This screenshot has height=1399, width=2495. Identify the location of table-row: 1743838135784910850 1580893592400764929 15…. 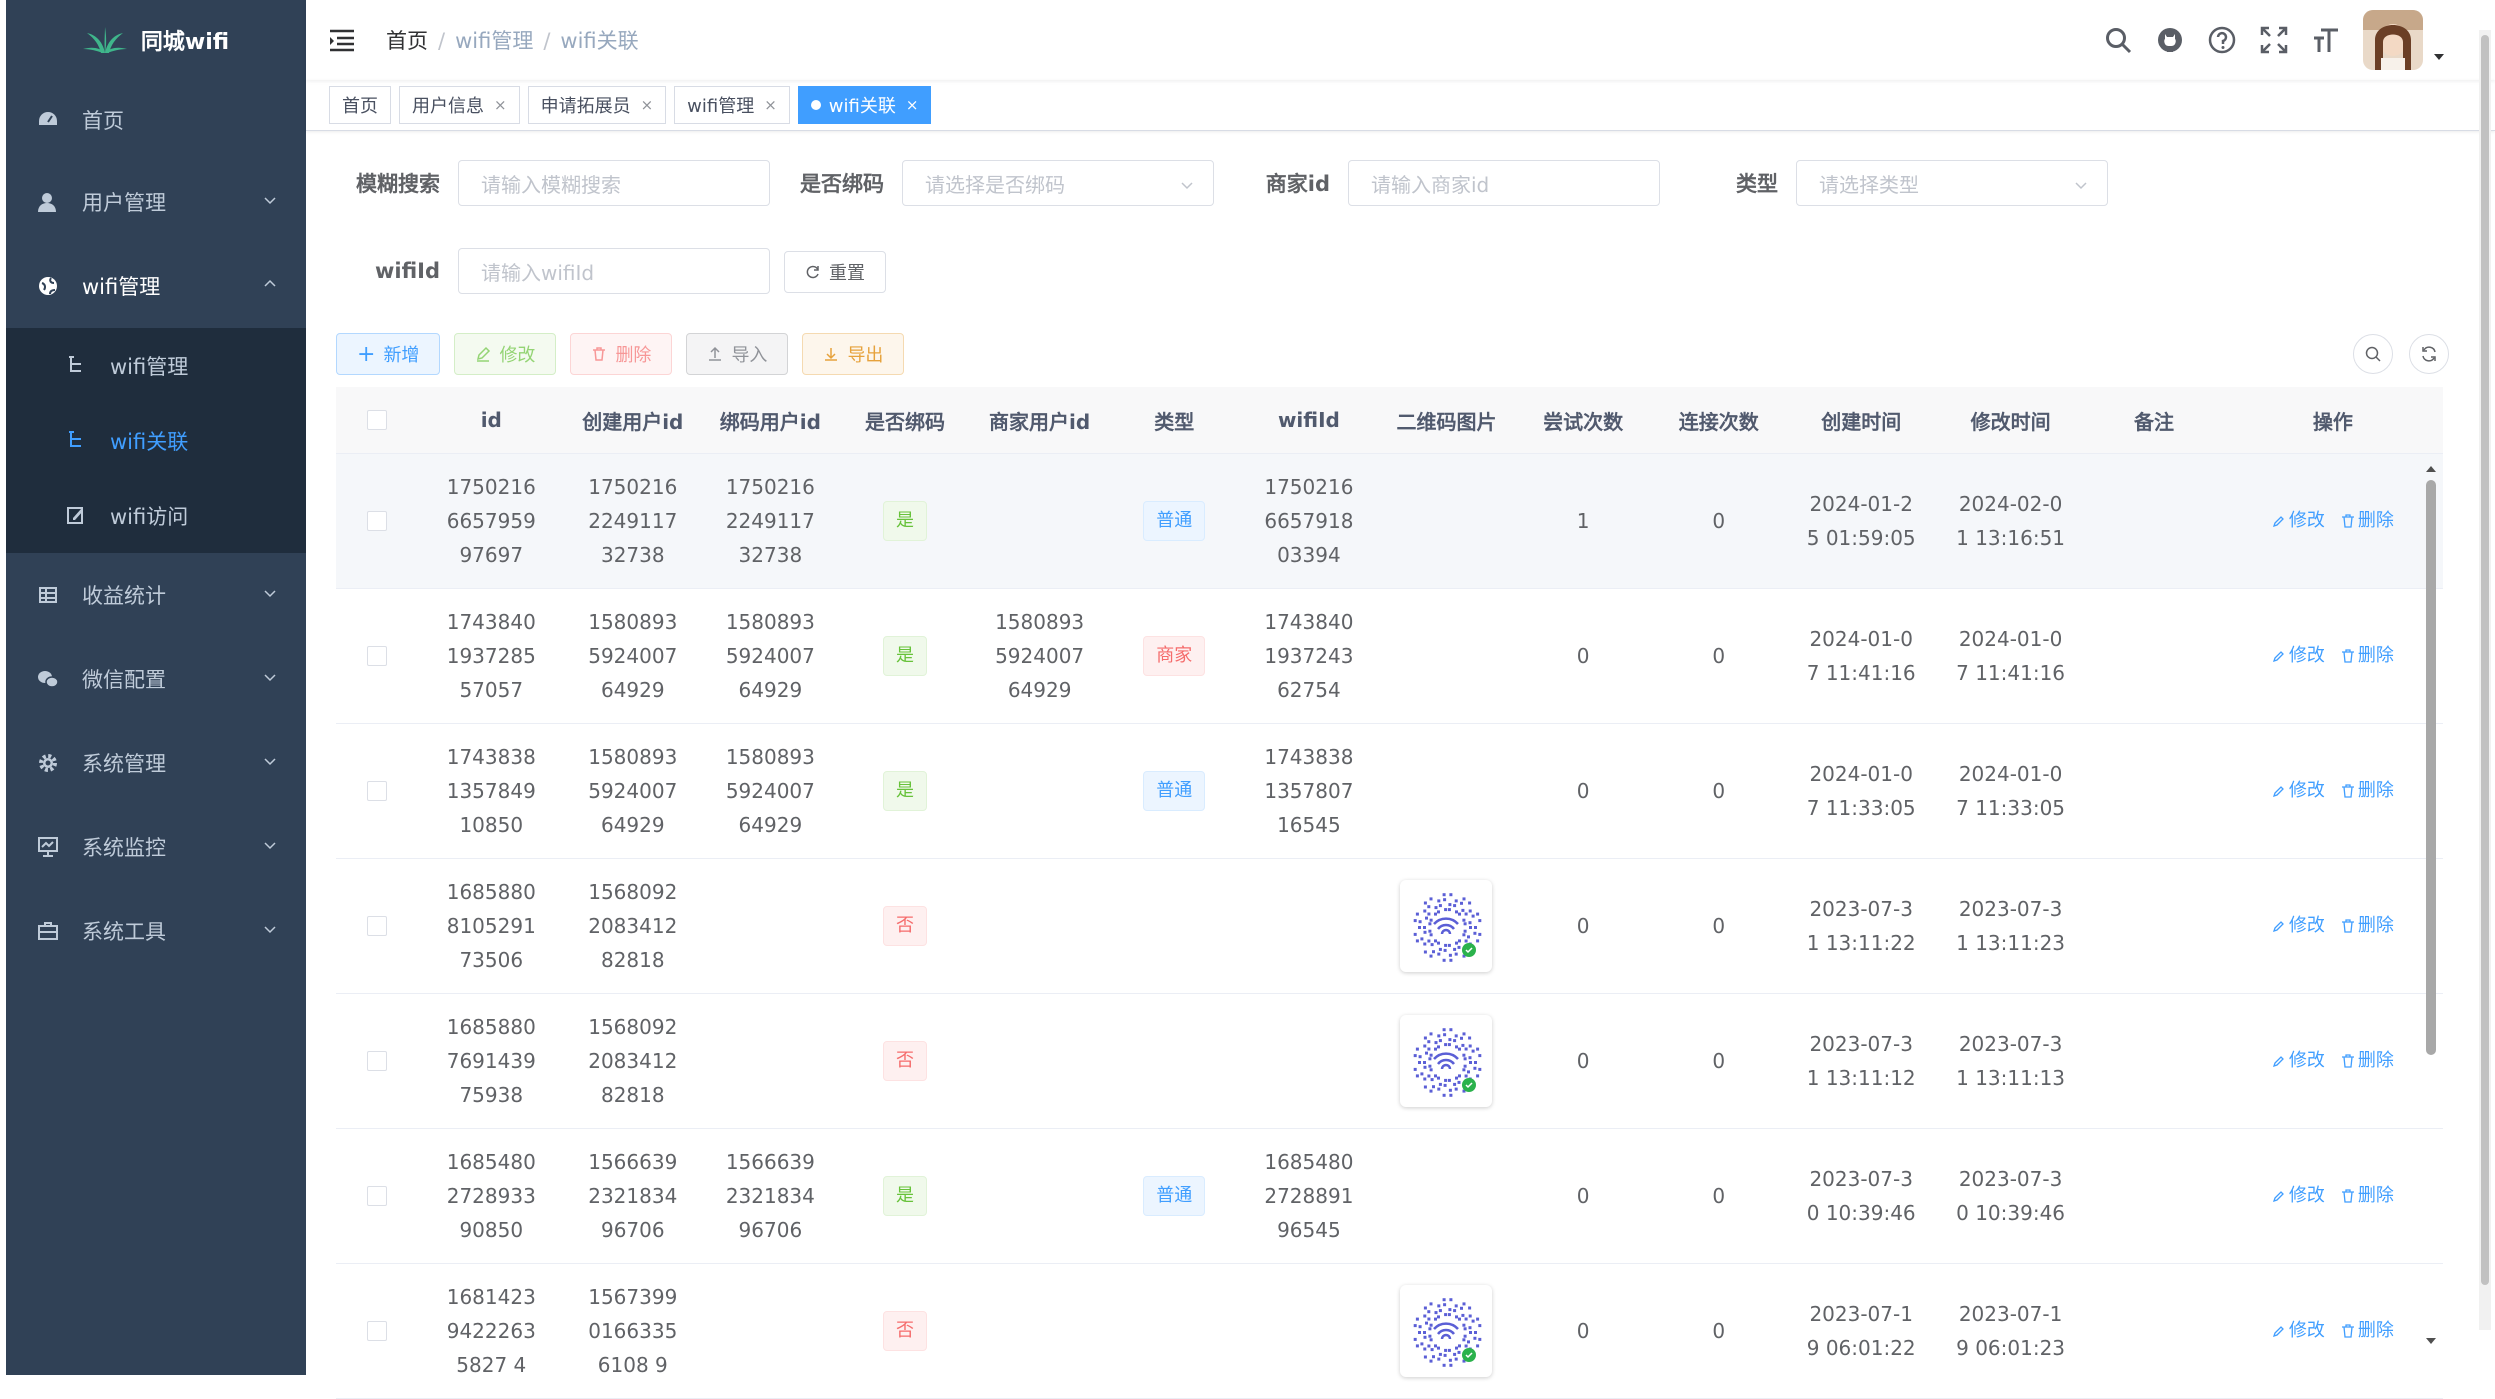
(1389, 791).